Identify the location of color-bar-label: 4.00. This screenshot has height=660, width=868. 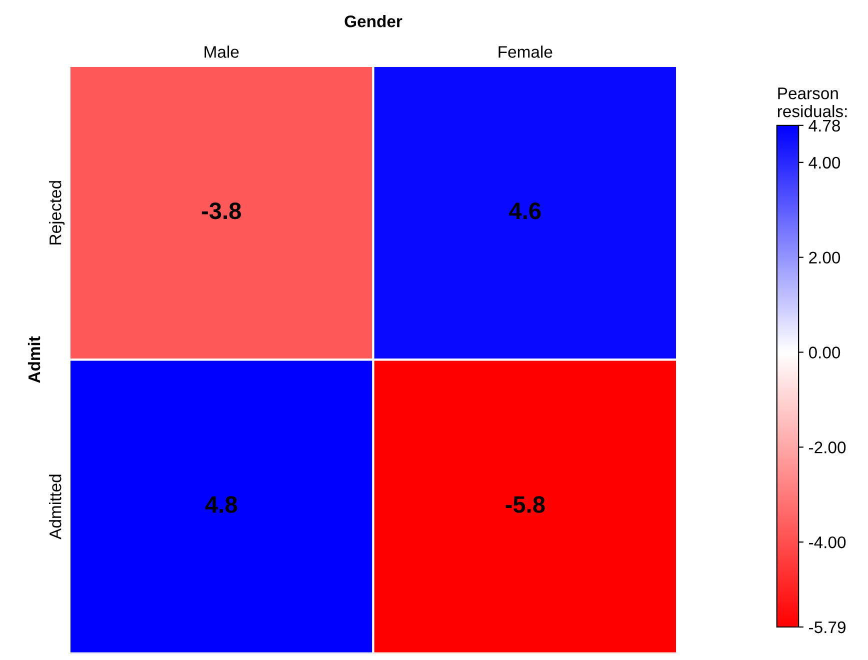
(824, 162).